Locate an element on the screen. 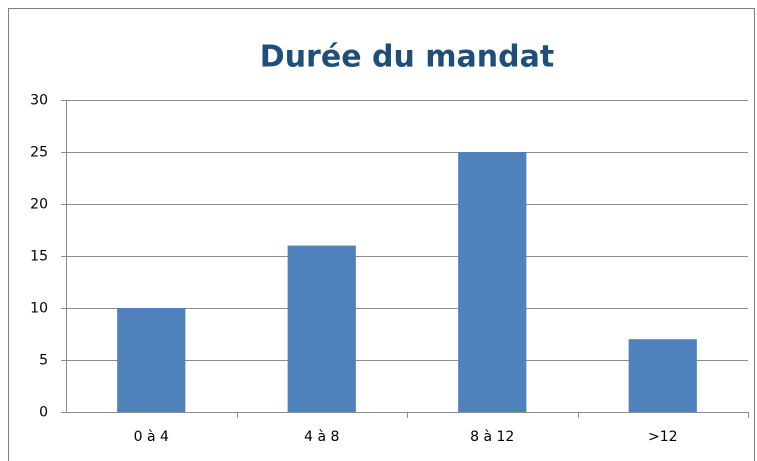 This screenshot has width=757, height=461. x-tick-label: 0 à 4 is located at coordinates (151, 437).